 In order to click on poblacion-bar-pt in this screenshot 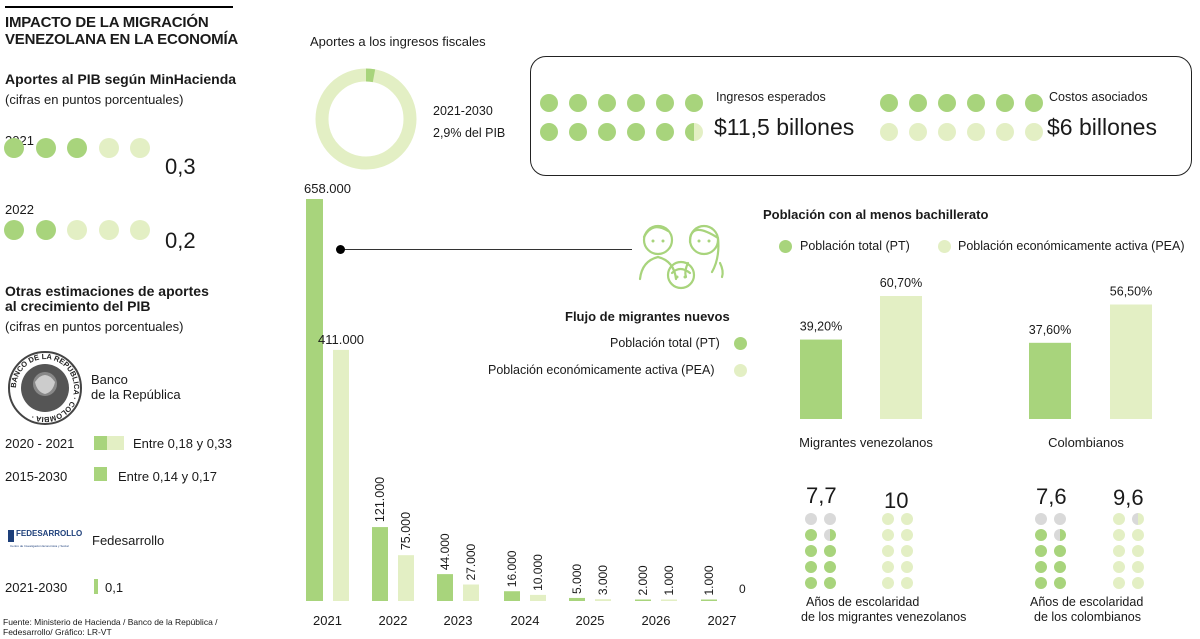, I will do `click(821, 379)`.